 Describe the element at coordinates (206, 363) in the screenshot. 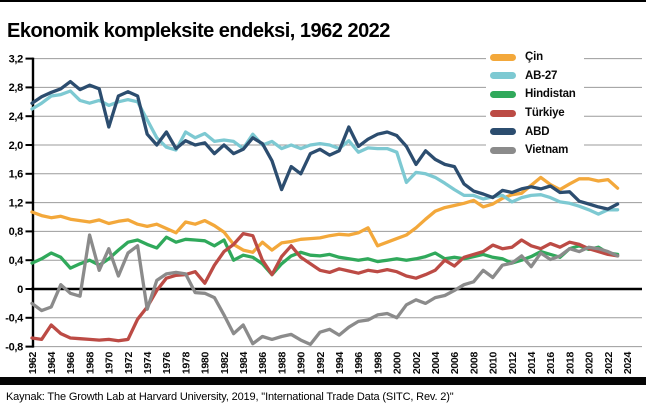

I see `x-tick-label: 1980` at that location.